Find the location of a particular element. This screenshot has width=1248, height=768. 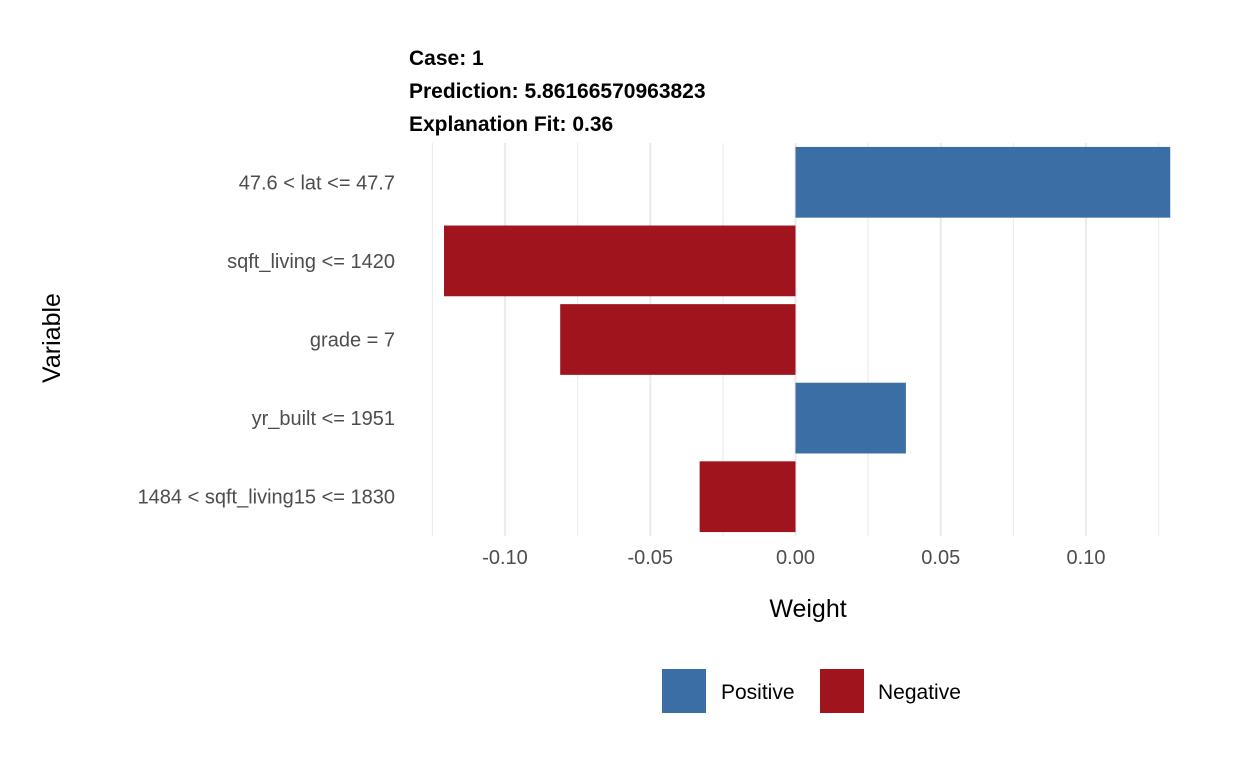

category-label: sqft_living <= 1420 is located at coordinates (311, 262).